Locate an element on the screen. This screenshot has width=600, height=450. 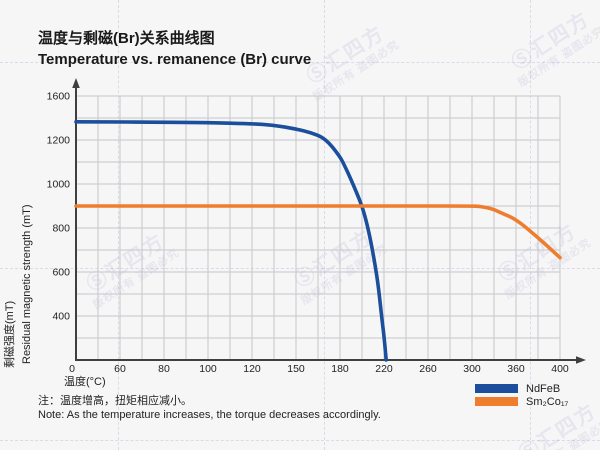
svg-text: 80 is located at coordinates (164, 369).